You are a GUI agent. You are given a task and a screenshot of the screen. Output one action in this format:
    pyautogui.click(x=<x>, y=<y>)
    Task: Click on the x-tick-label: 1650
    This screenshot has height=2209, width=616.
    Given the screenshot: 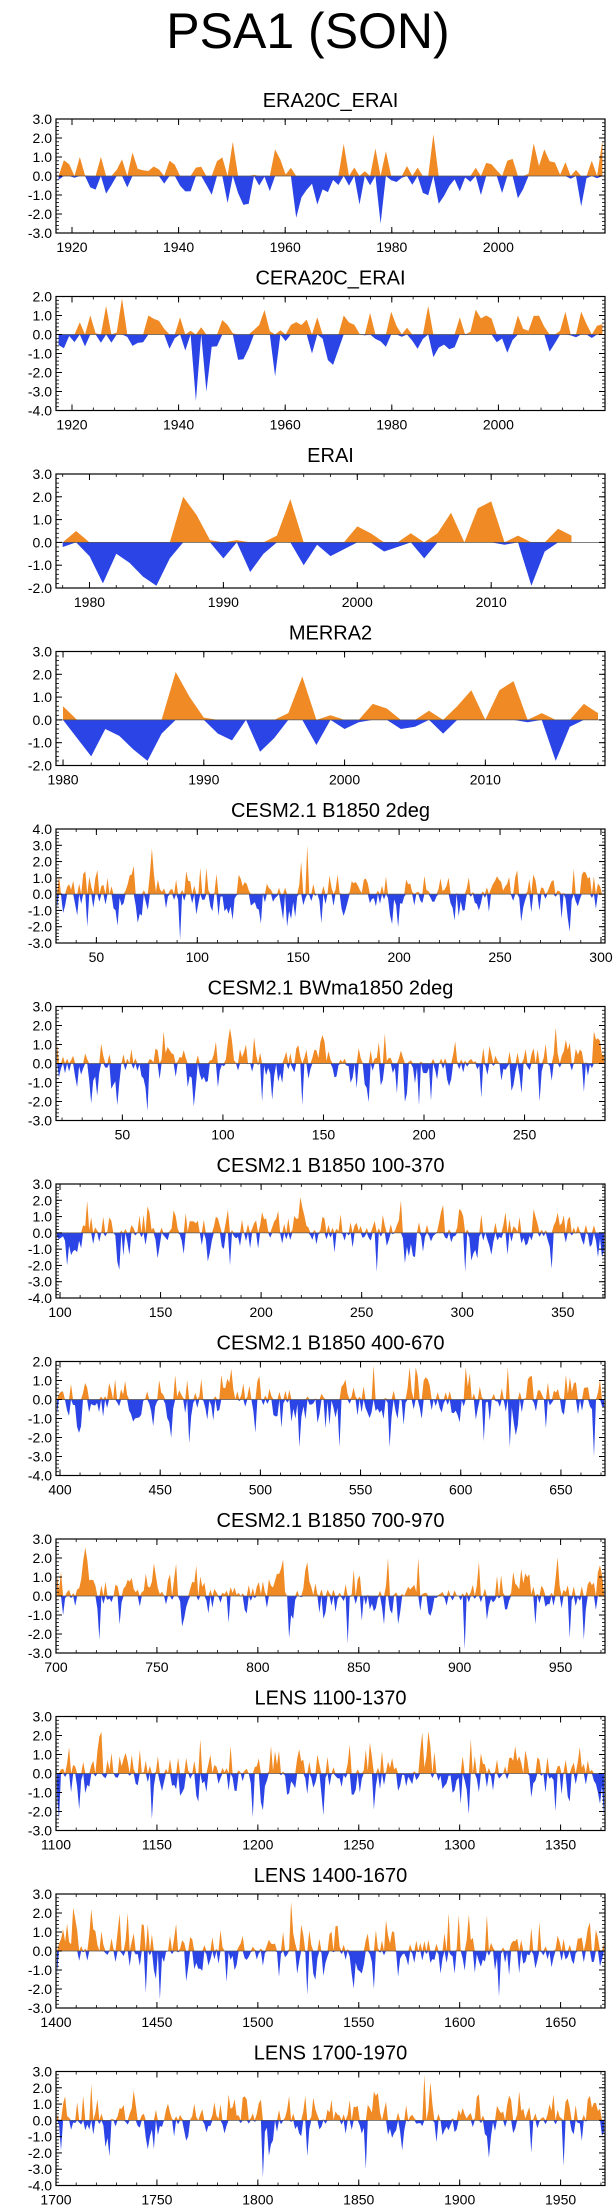 What is the action you would take?
    pyautogui.click(x=560, y=2022)
    